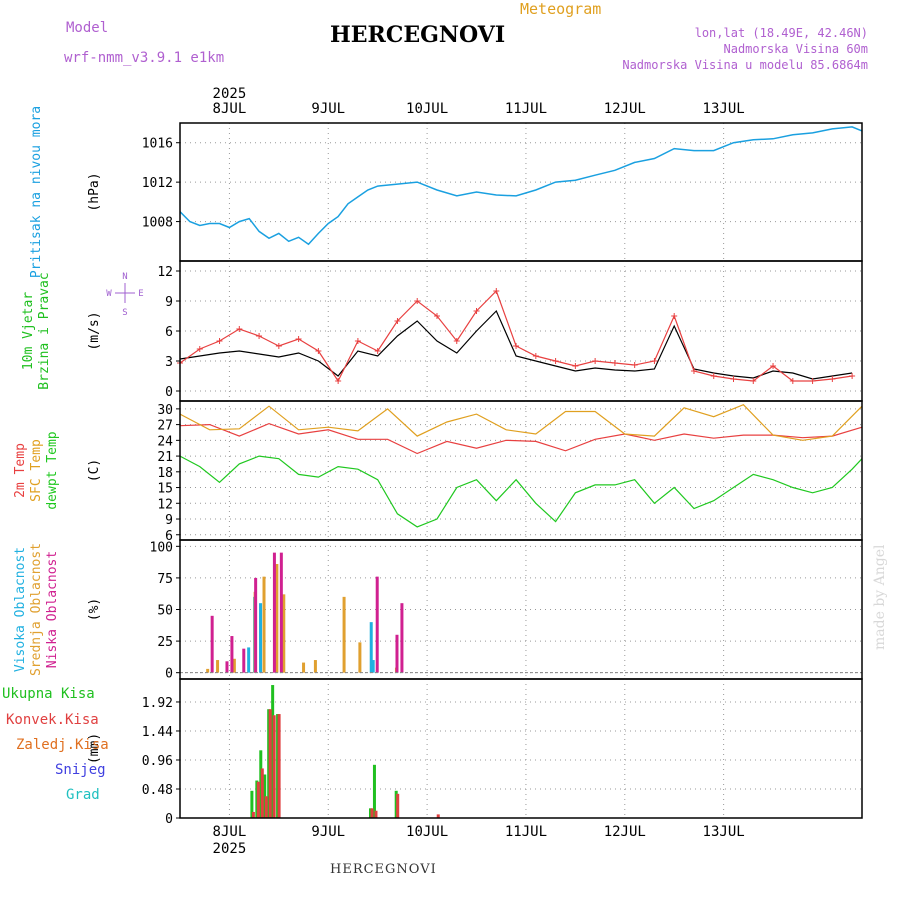 The width and height of the screenshot is (900, 900). Describe the element at coordinates (94, 748) in the screenshot. I see `unit-label: (mm)` at that location.